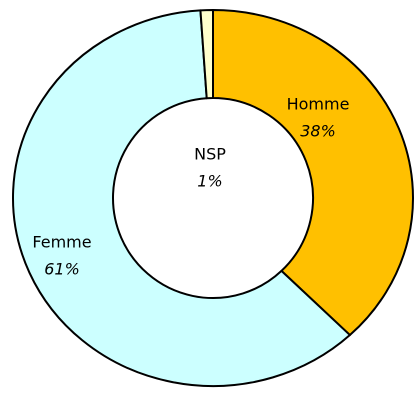 This screenshot has width=415, height=413. What do you see at coordinates (318, 104) in the screenshot?
I see `slice-label: Homme` at bounding box center [318, 104].